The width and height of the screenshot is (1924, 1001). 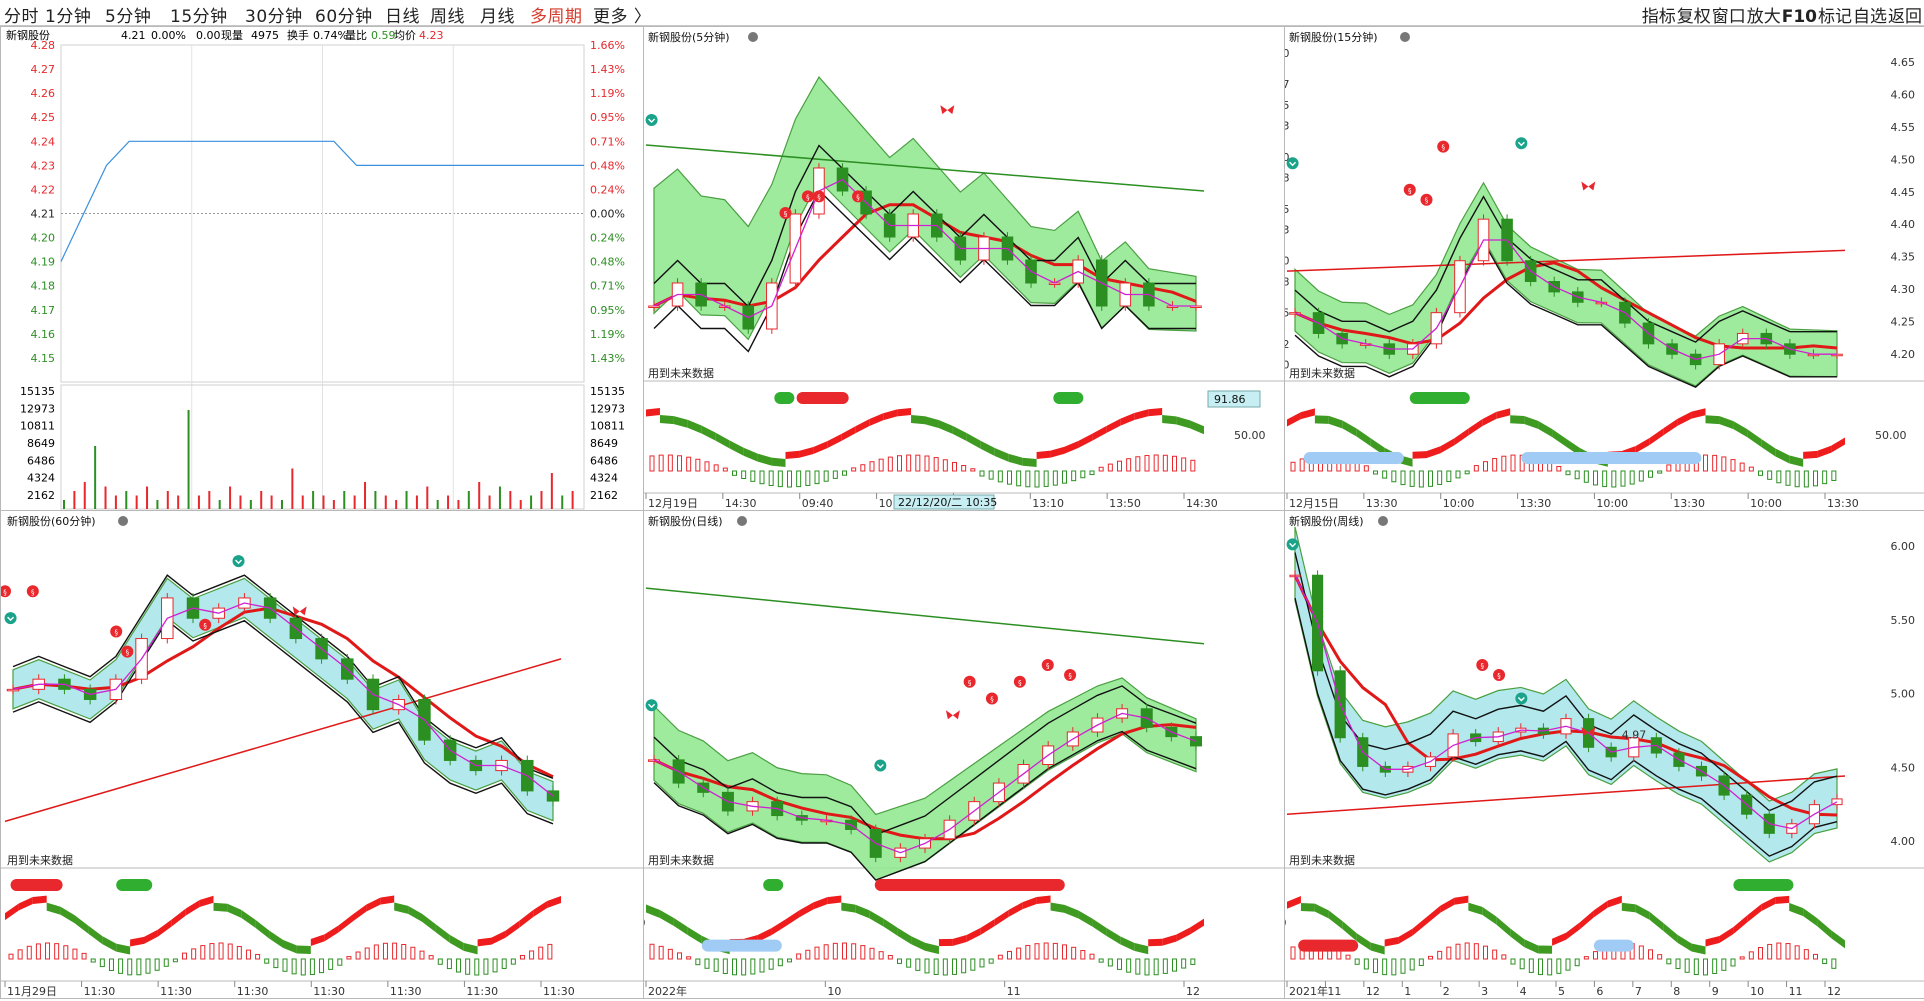 I want to click on tab-weekly: 周线, so click(x=447, y=17).